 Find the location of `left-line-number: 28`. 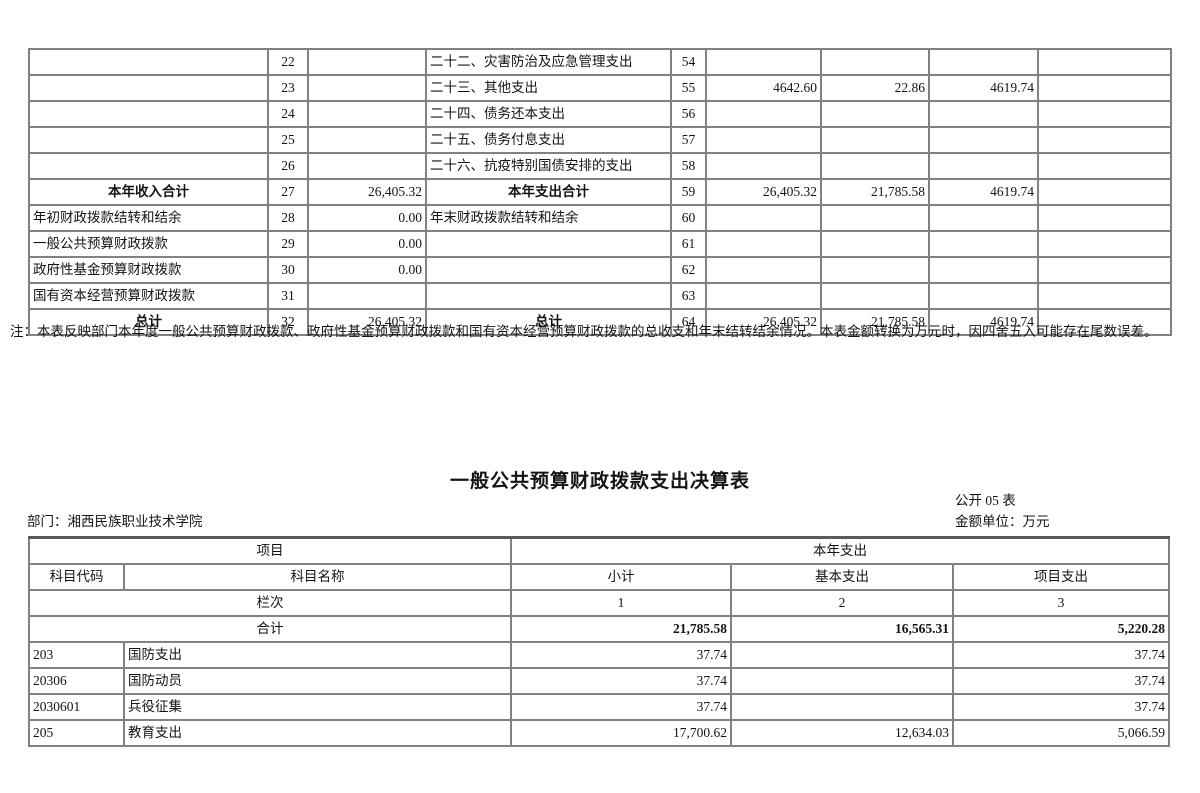

left-line-number: 28 is located at coordinates (288, 218).